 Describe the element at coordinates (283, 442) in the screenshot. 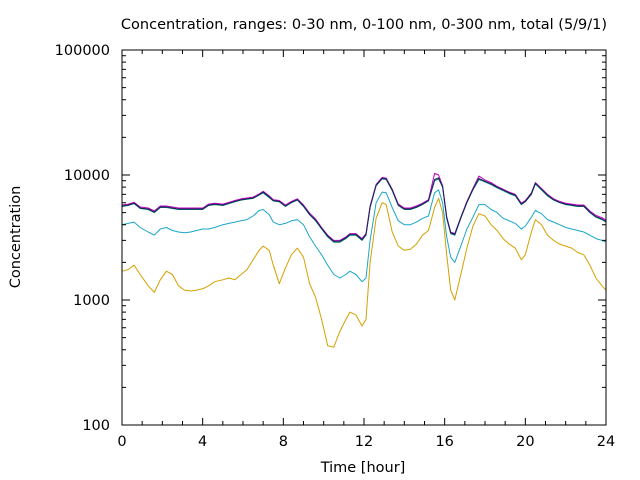

I see `x-tick-label: 8` at that location.